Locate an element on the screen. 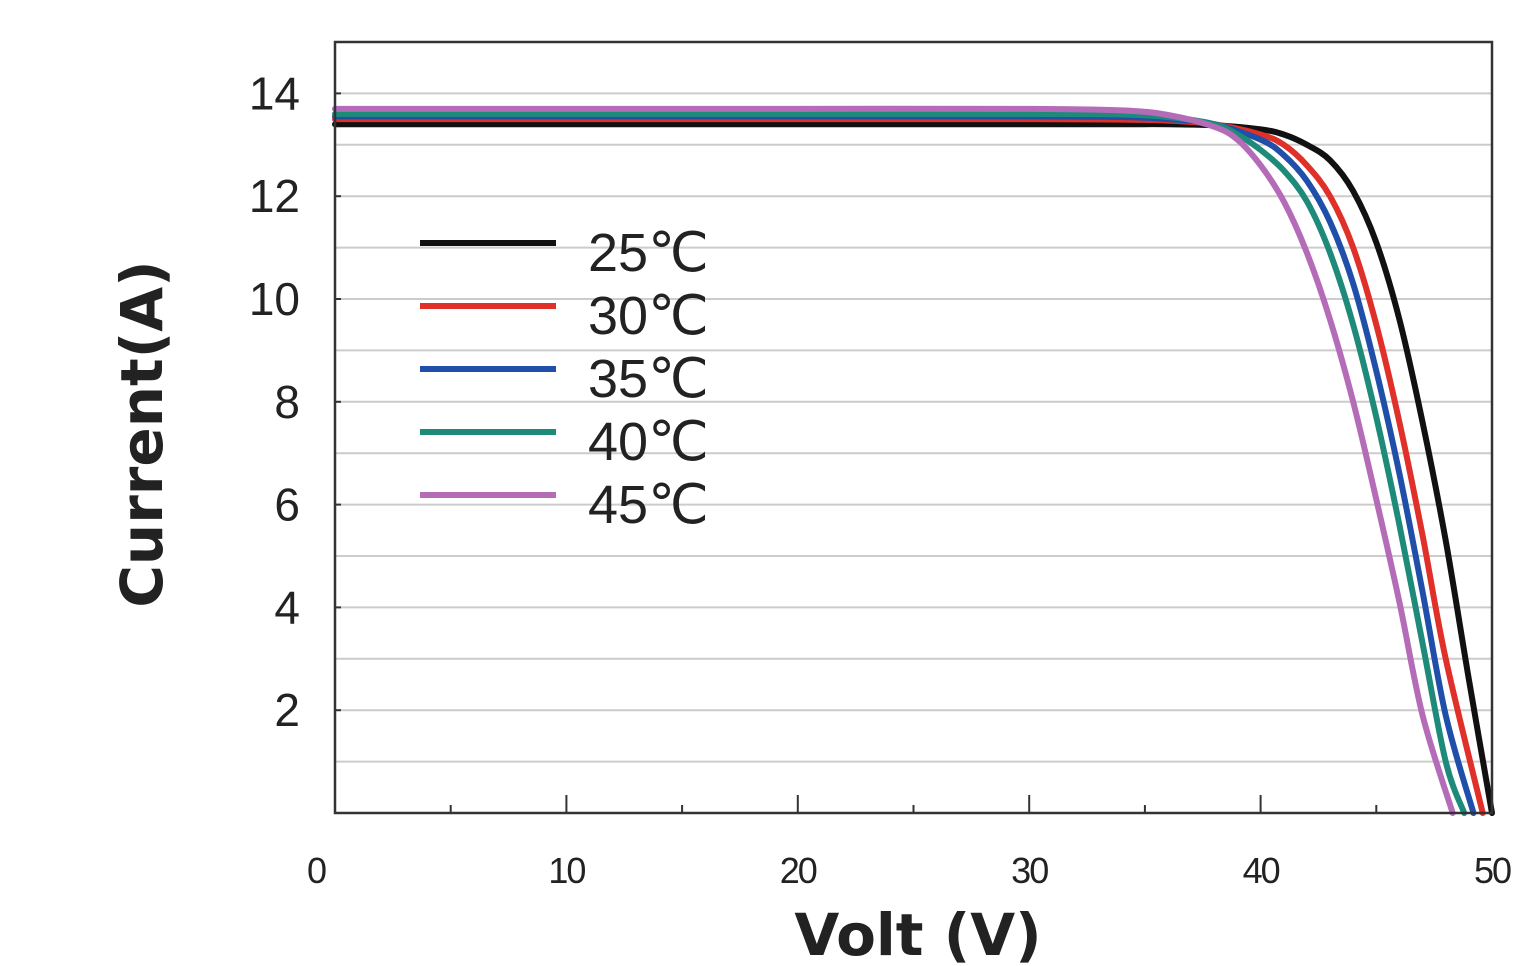 This screenshot has width=1523, height=966. y-tick-label: 12 is located at coordinates (274, 196).